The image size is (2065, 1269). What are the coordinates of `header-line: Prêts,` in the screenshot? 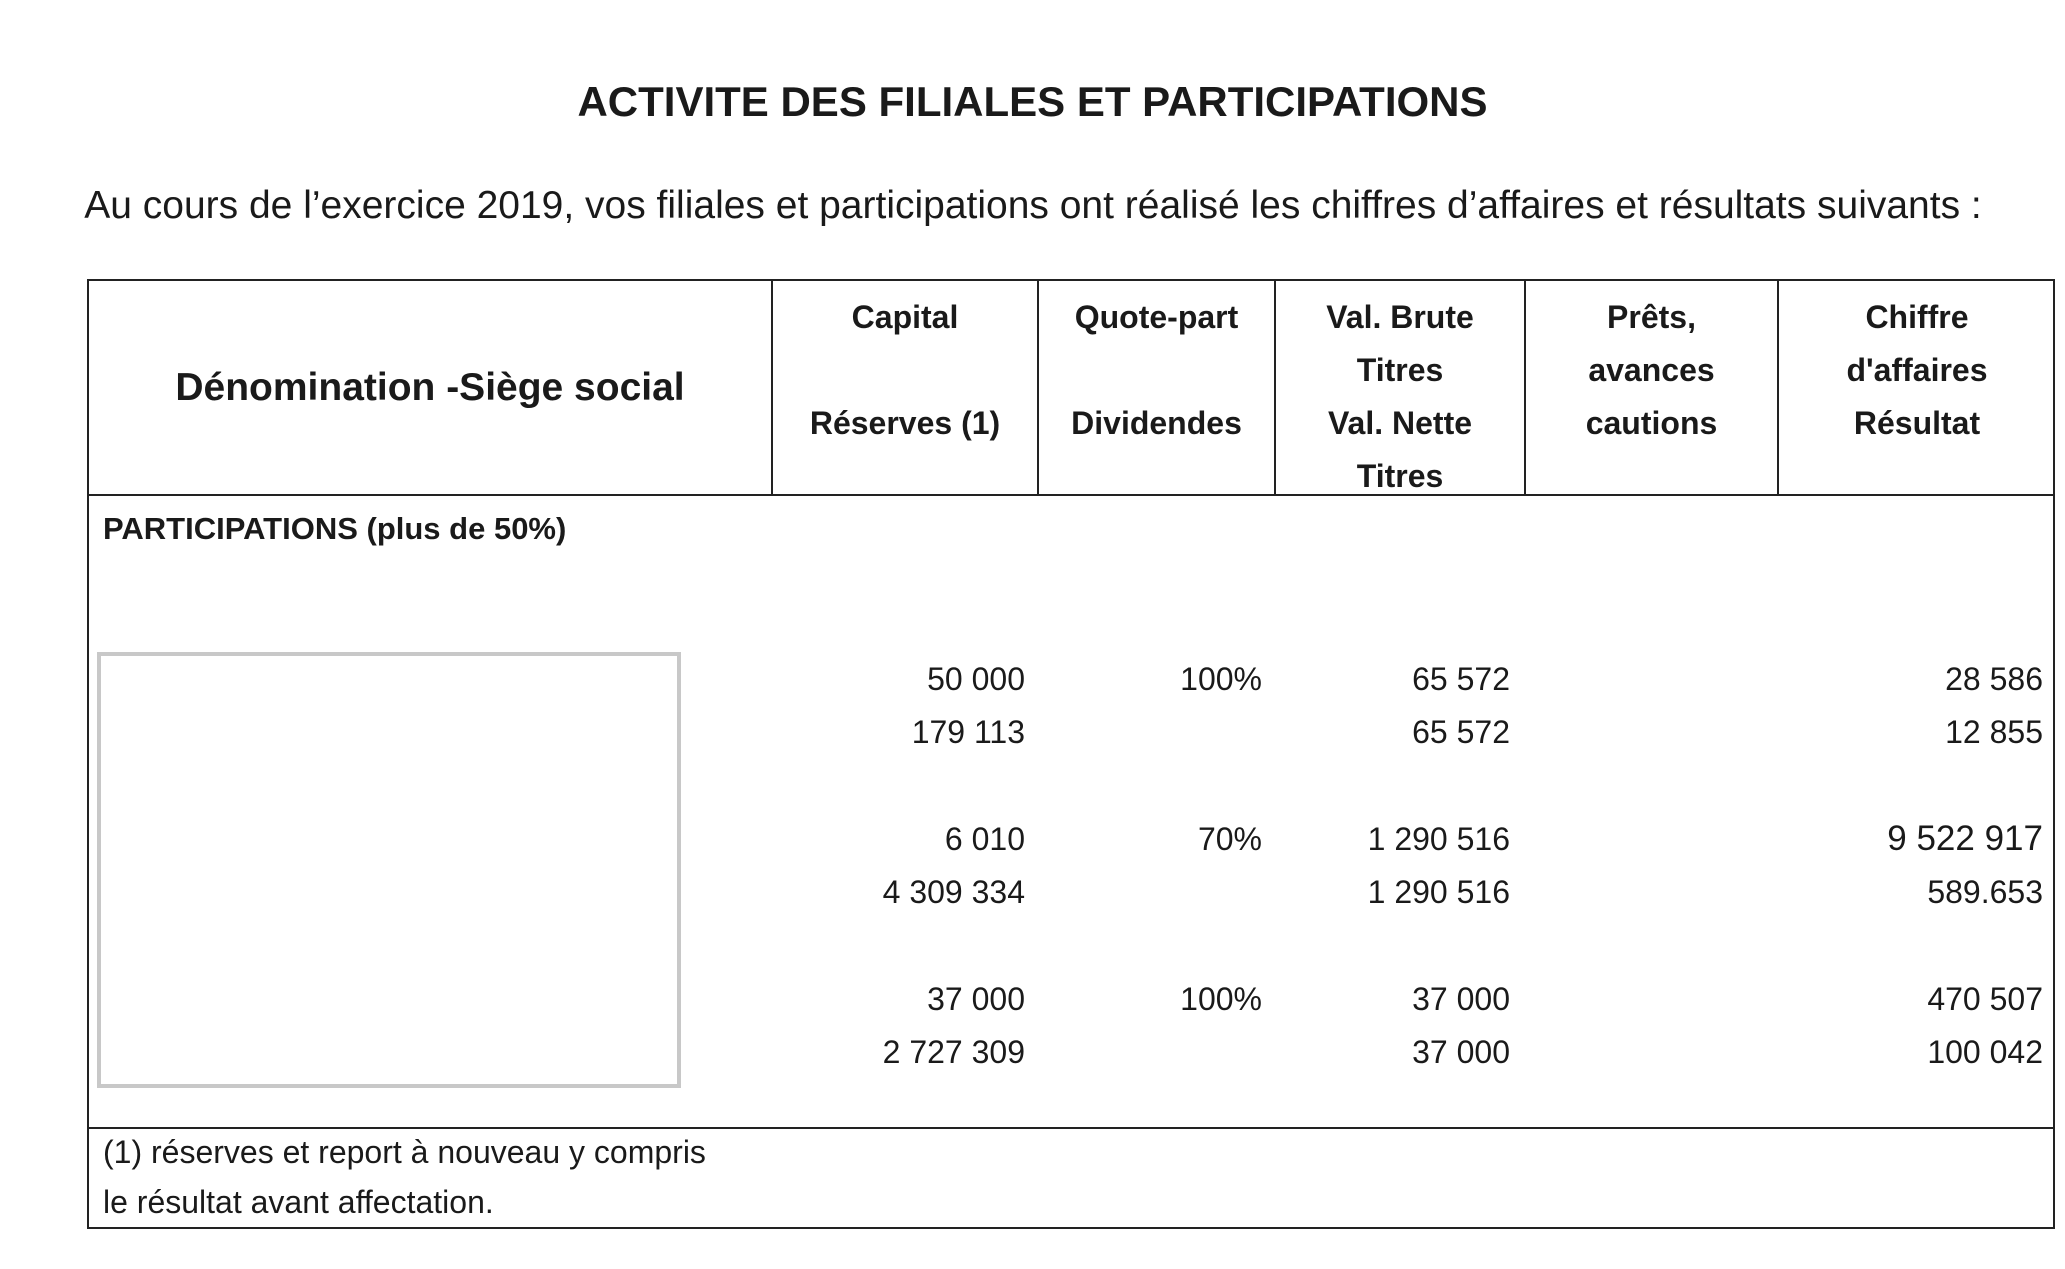 It's located at (1651, 317).